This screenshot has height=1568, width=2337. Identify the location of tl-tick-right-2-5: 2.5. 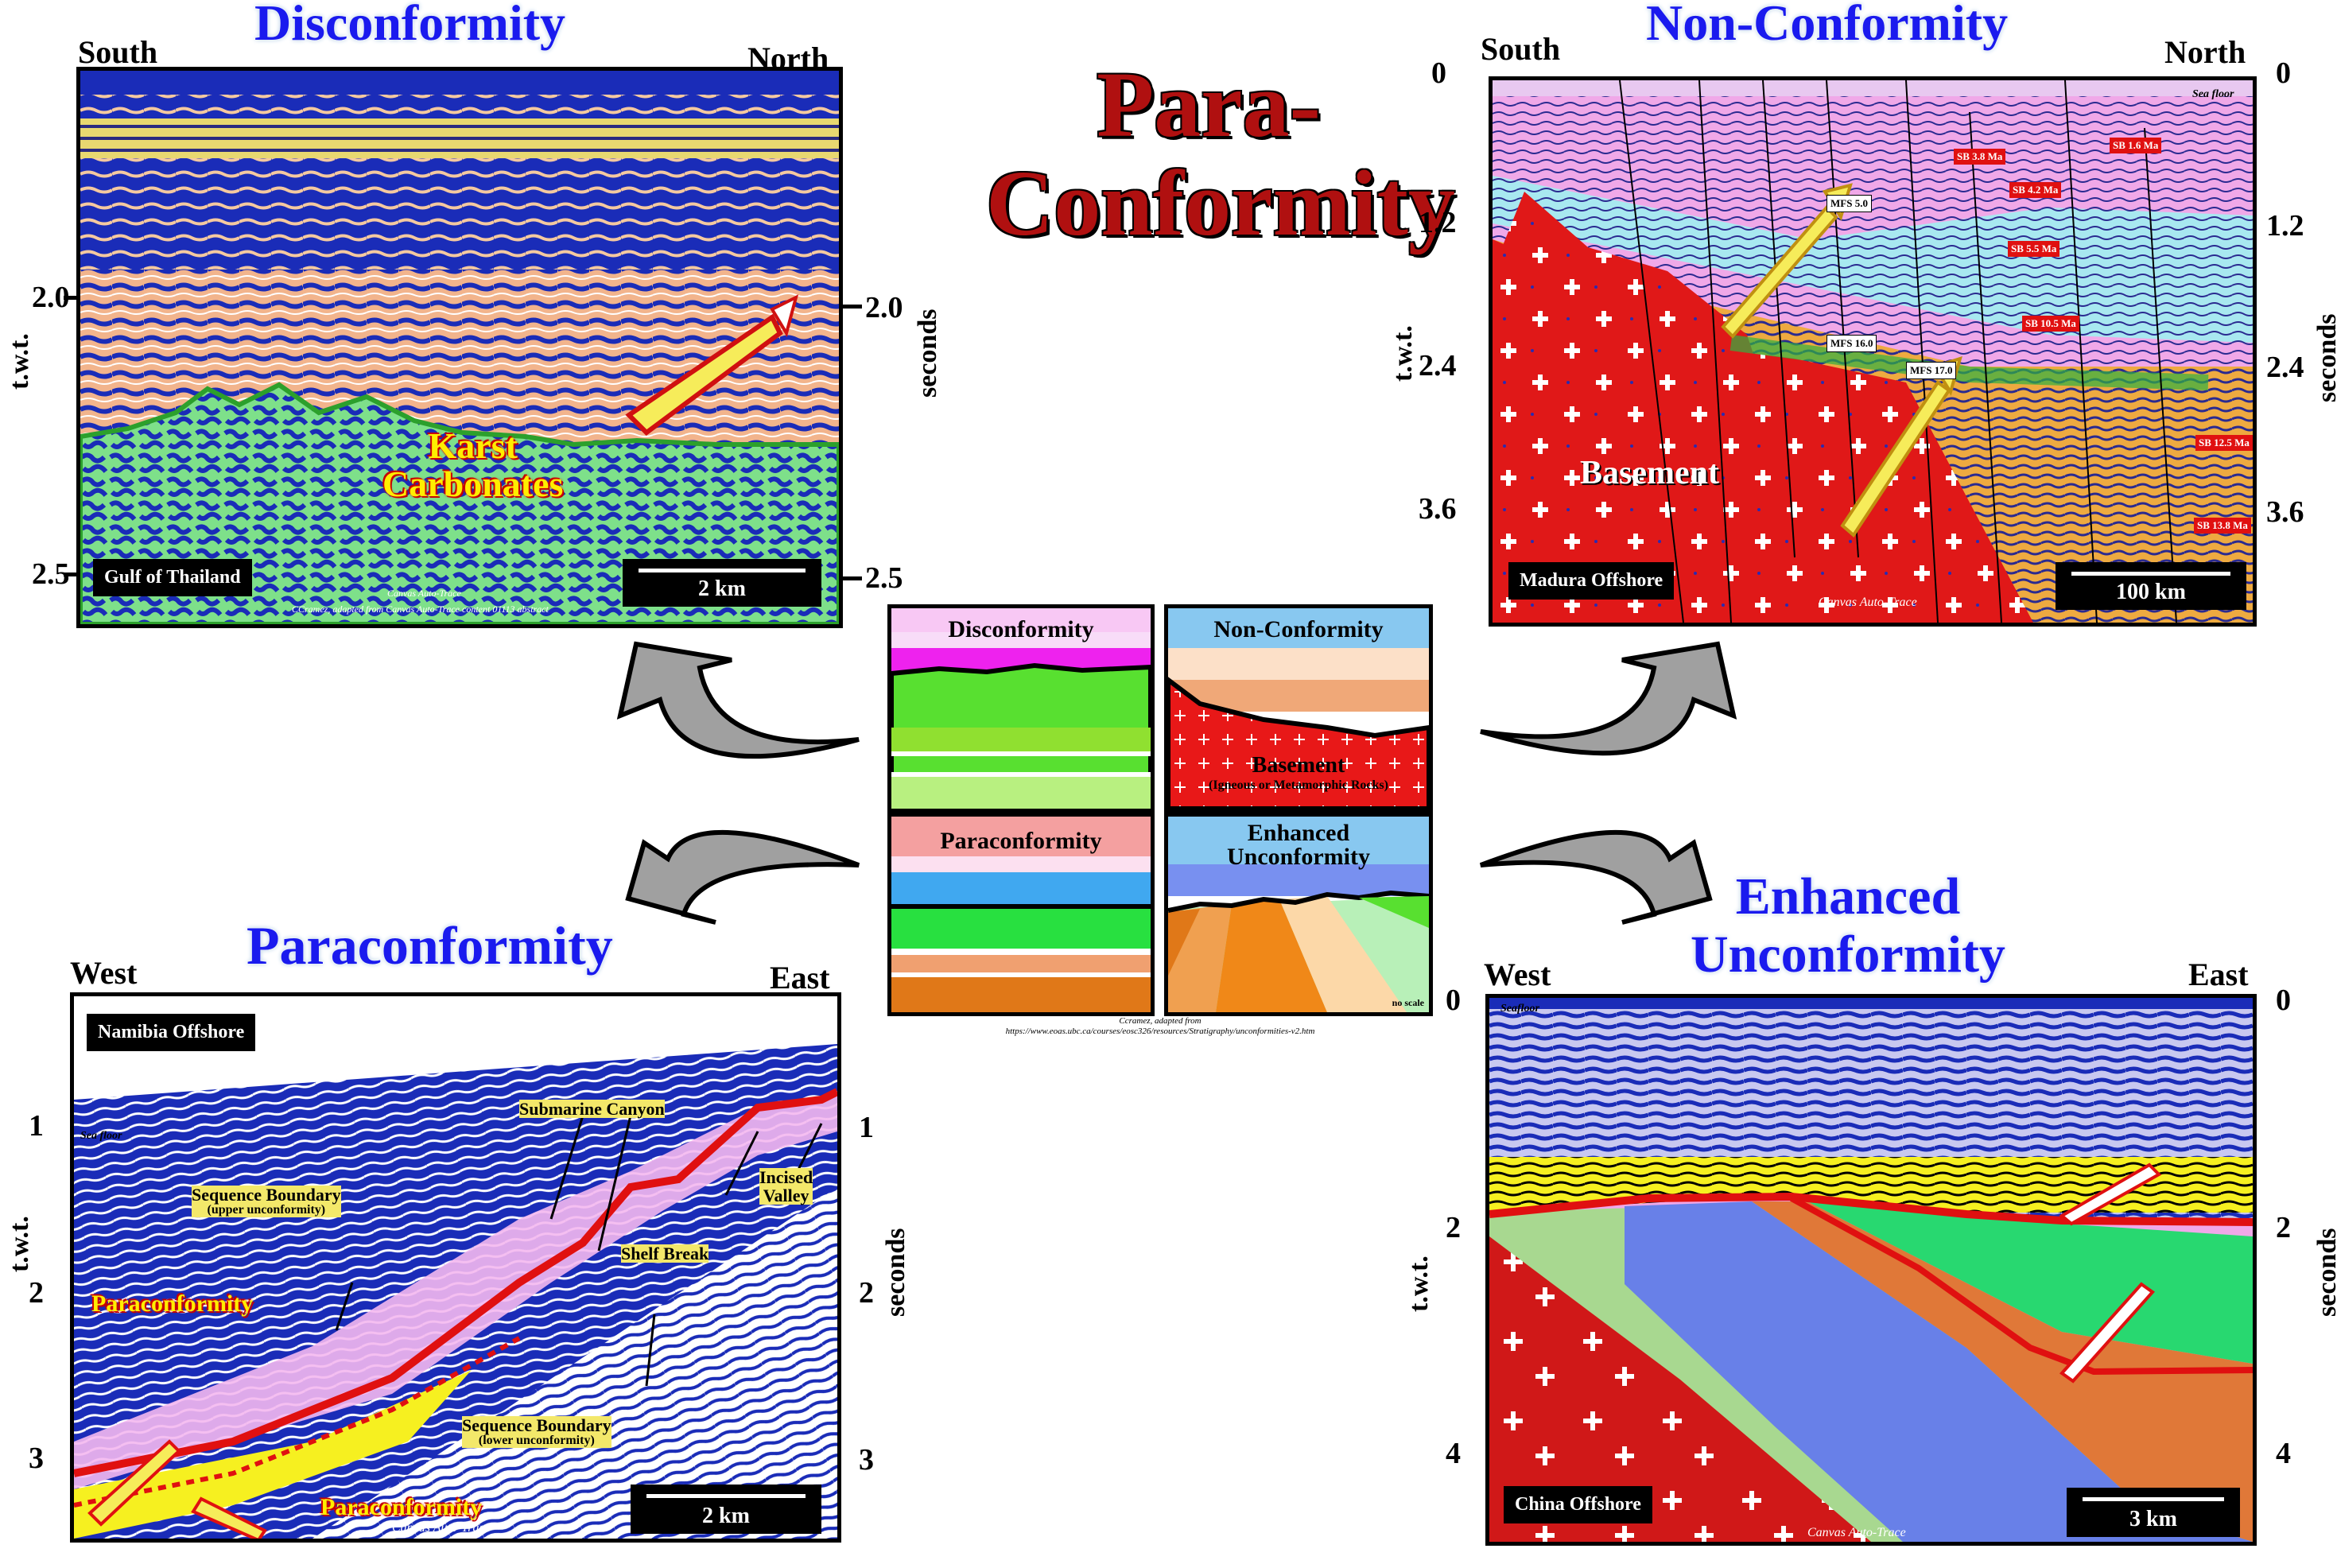
(884, 578).